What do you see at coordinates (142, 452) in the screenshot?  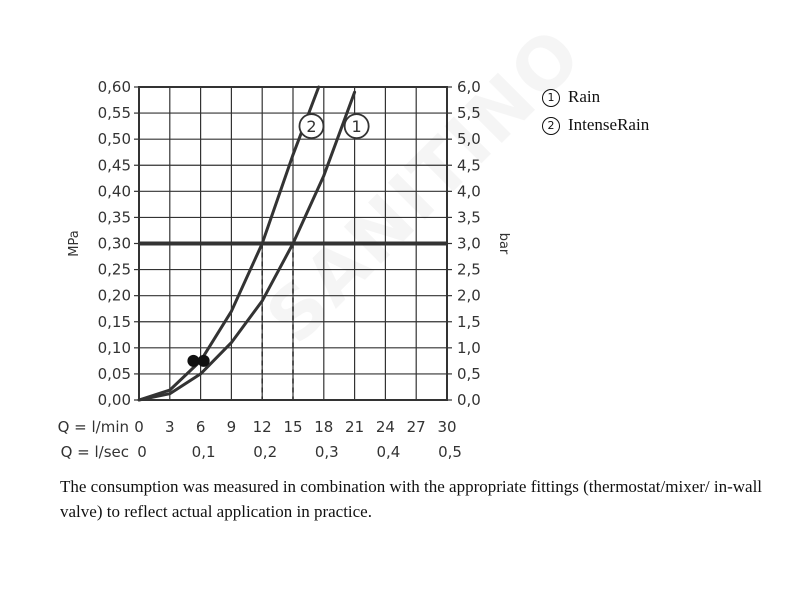 I see `x-tick-label-lsec: 0` at bounding box center [142, 452].